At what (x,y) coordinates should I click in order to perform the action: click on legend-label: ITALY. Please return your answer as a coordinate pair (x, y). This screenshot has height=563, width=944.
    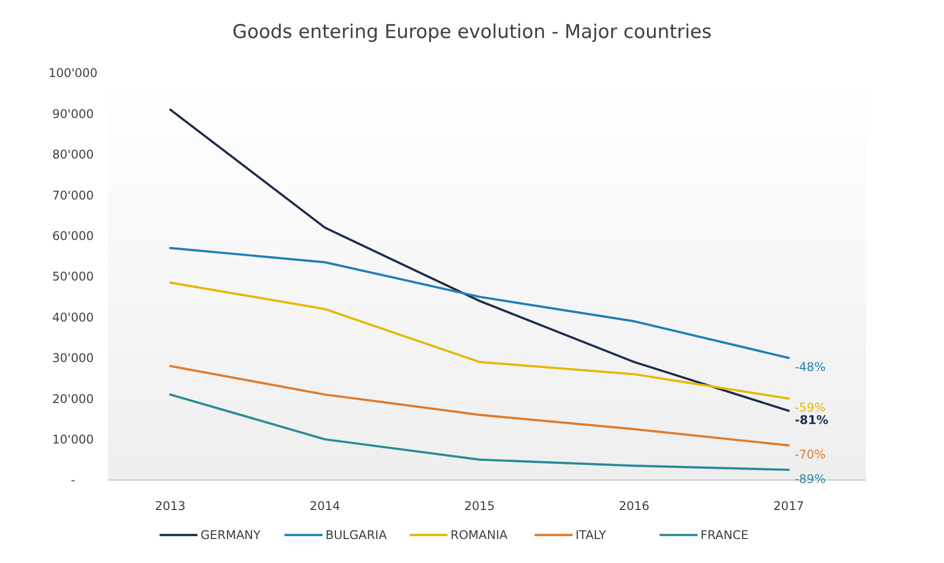
    Looking at the image, I should click on (591, 535).